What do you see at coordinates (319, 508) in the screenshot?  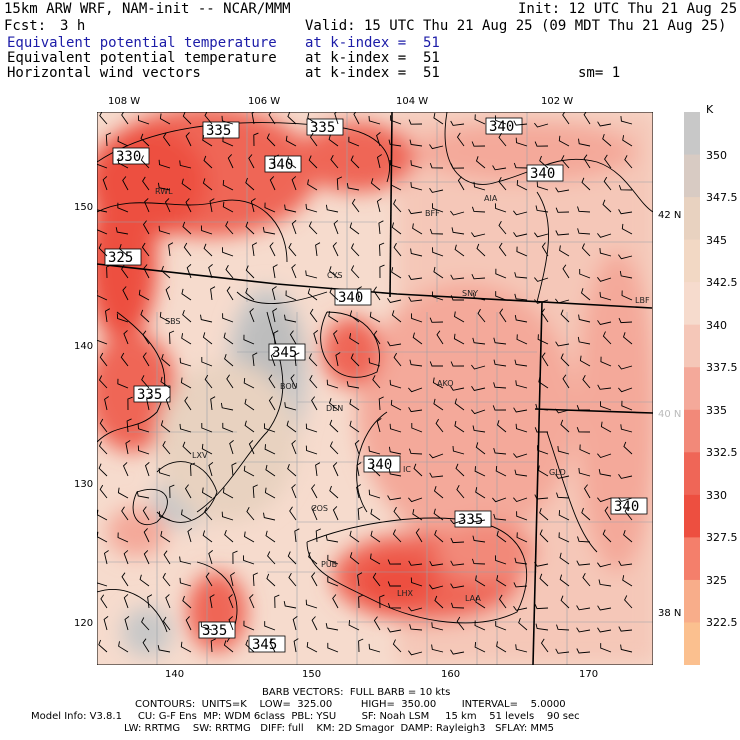 I see `station-label: COS` at bounding box center [319, 508].